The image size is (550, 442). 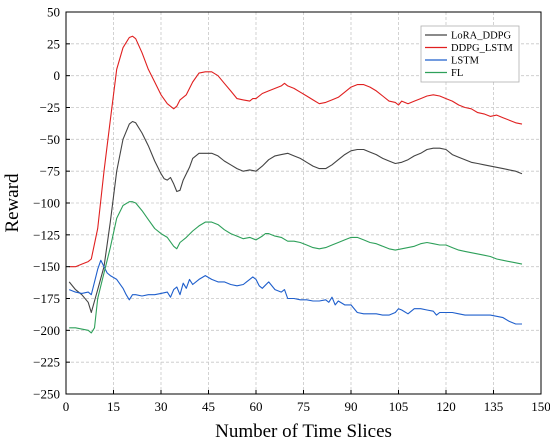 What do you see at coordinates (482, 48) in the screenshot?
I see `legend-label-ddpg-lstm: DDPG_LSTM` at bounding box center [482, 48].